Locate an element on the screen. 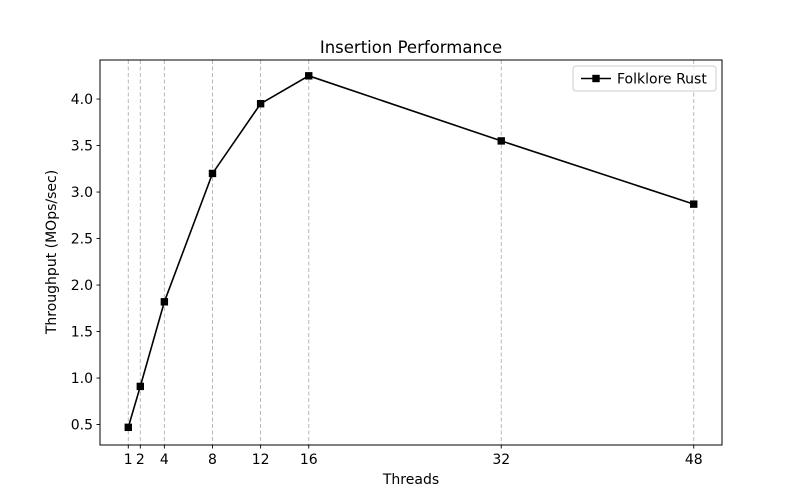 The image size is (800, 500). legend-label: Folklore Rust is located at coordinates (662, 80).